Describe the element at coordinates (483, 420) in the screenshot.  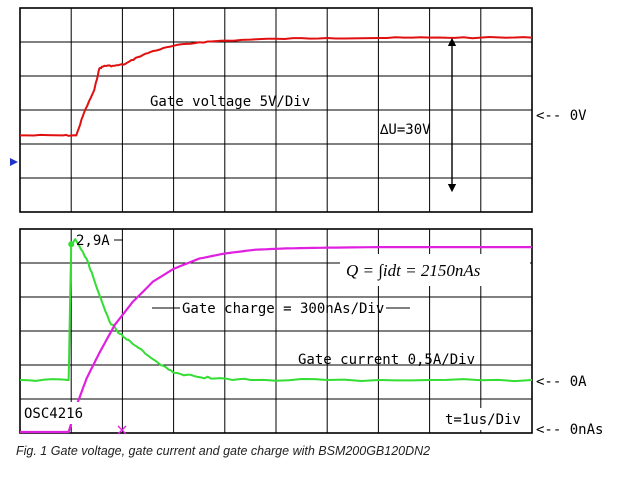
I see `timebase-label: t=1us/Div` at that location.